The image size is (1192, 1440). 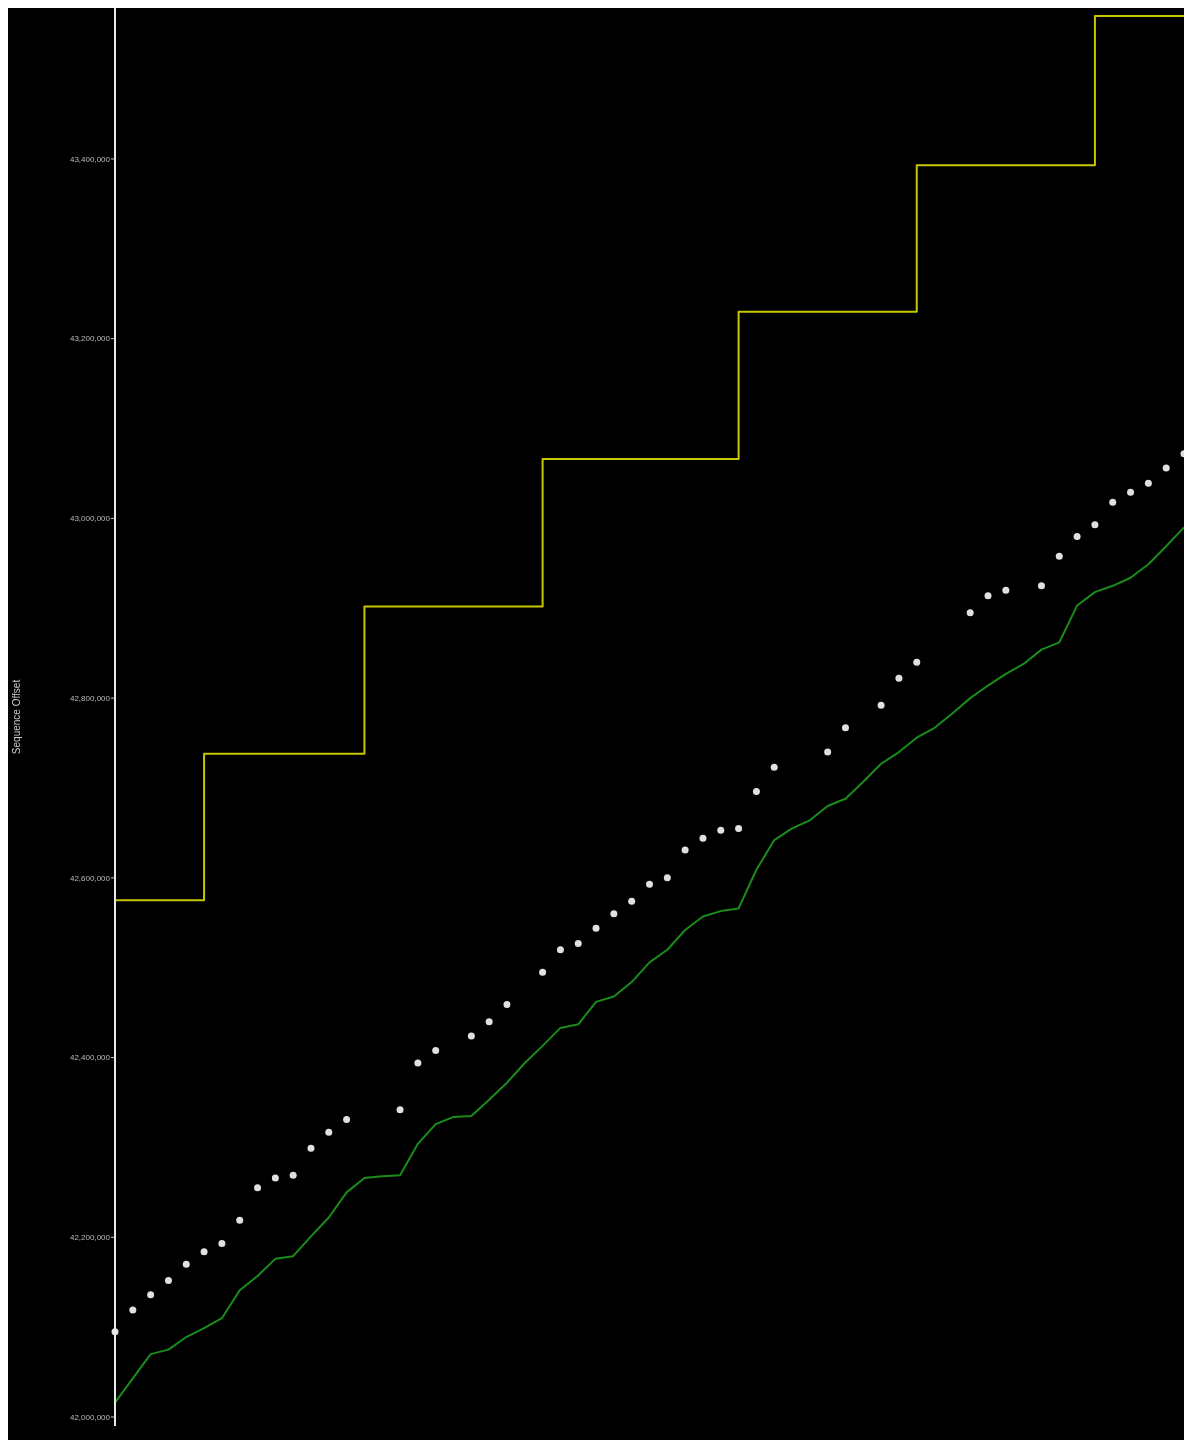 What do you see at coordinates (90, 698) in the screenshot?
I see `y-tick-label: 42,800,000` at bounding box center [90, 698].